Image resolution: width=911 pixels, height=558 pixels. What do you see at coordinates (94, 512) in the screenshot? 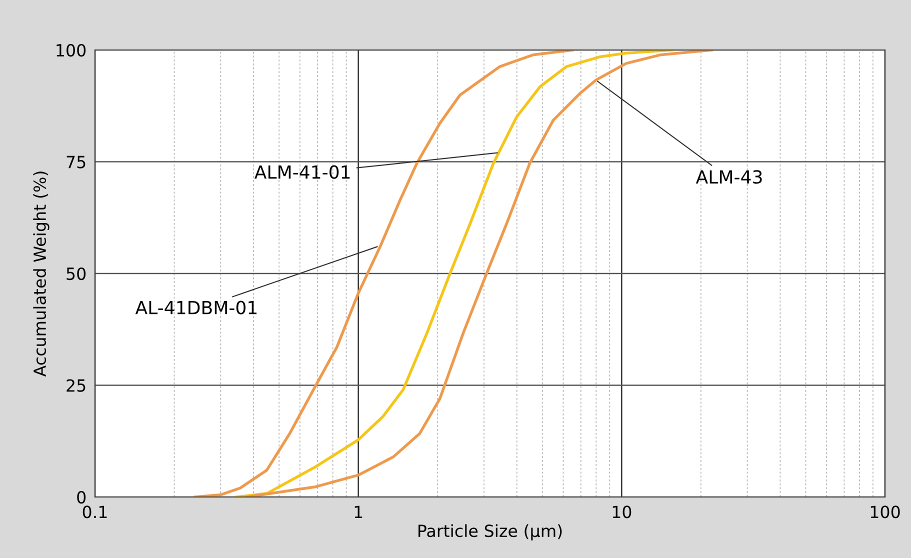
I see `x-tick-label: 0.1` at bounding box center [94, 512].